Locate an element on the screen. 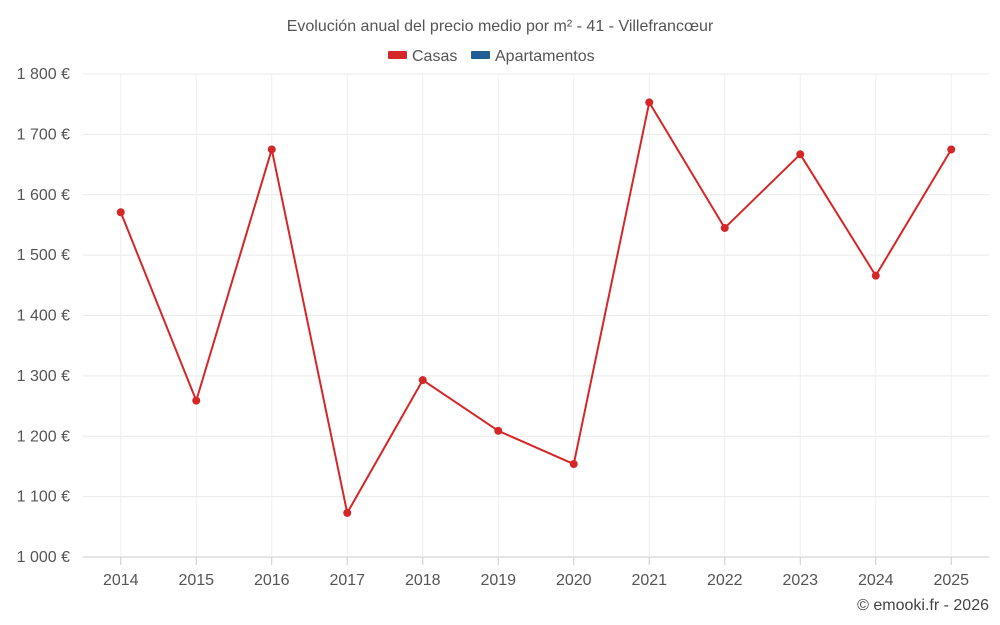 This screenshot has width=1000, height=625. y-tick-label: 1 400 € is located at coordinates (43, 316).